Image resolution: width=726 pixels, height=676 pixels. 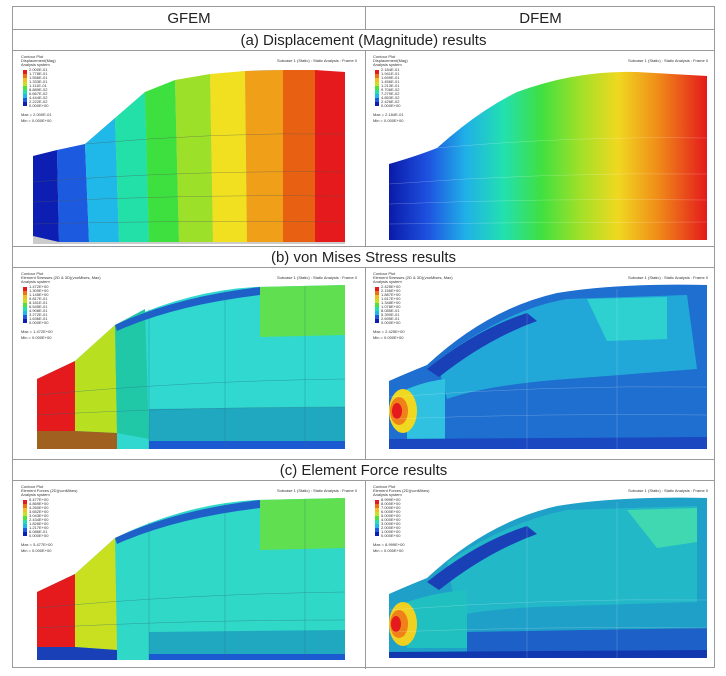 What do you see at coordinates (36, 114) in the screenshot?
I see `max-value: Max = 2.000E-01` at bounding box center [36, 114].